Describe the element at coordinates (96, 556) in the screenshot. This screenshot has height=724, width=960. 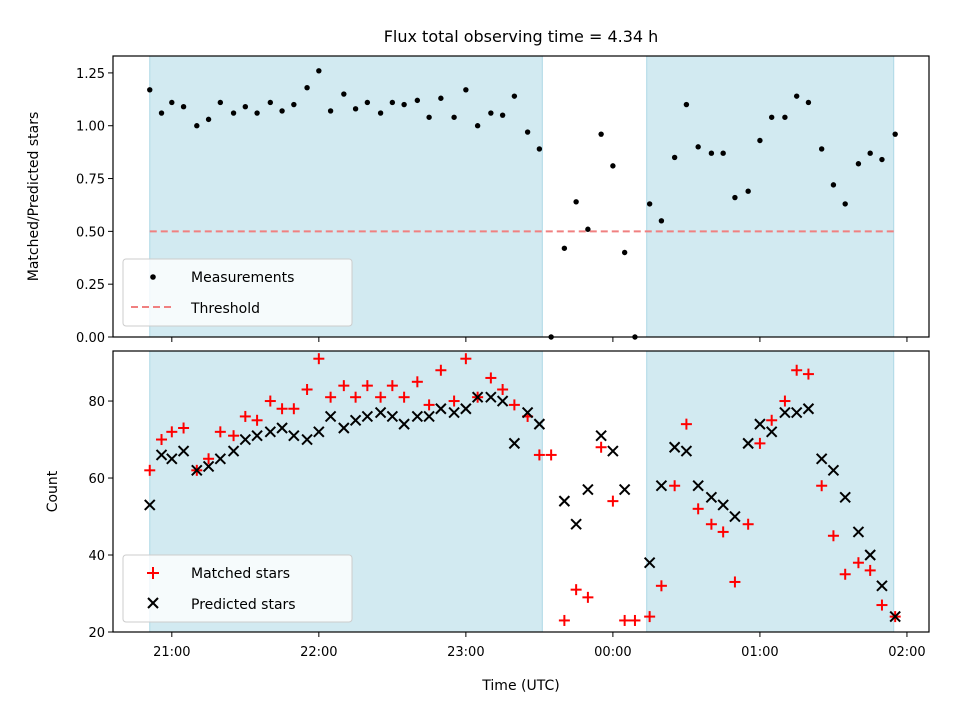
I see `y-tick-label: 40` at that location.